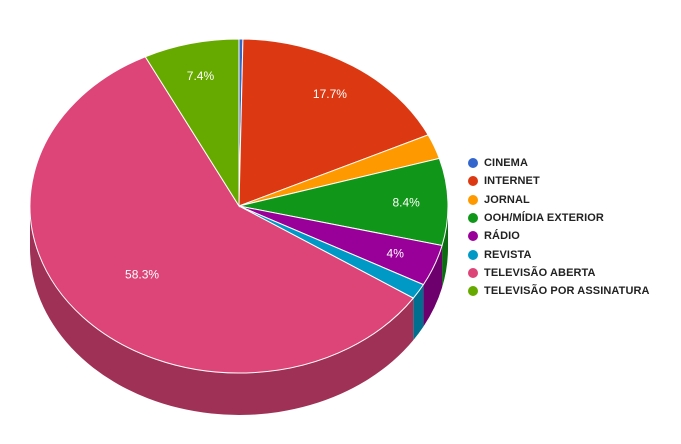  I want to click on slice-label: 4%, so click(396, 254).